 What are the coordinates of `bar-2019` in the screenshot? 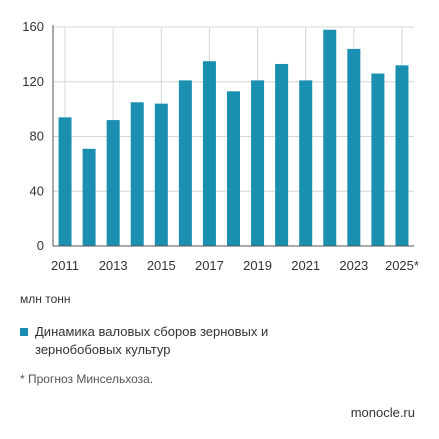 It's located at (258, 163).